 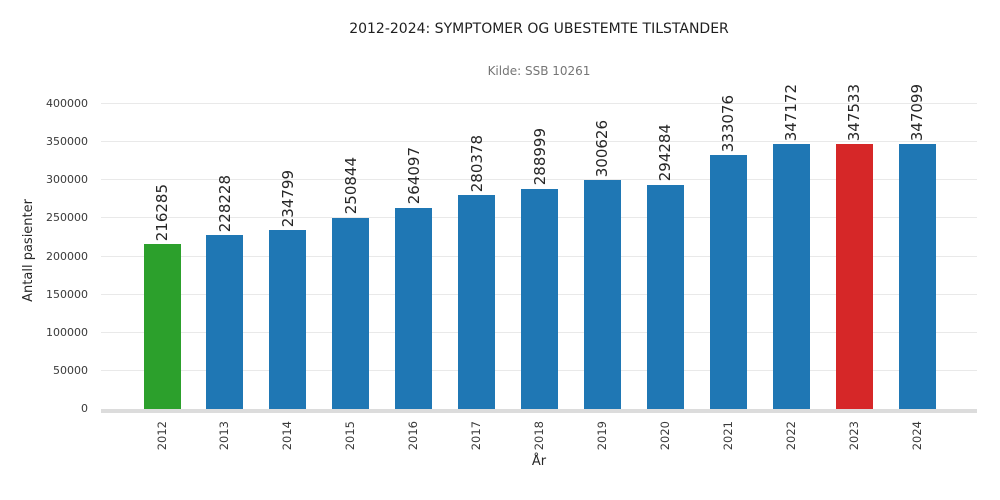 What do you see at coordinates (476, 163) in the screenshot?
I see `bar-value-label-2017: 280378` at bounding box center [476, 163].